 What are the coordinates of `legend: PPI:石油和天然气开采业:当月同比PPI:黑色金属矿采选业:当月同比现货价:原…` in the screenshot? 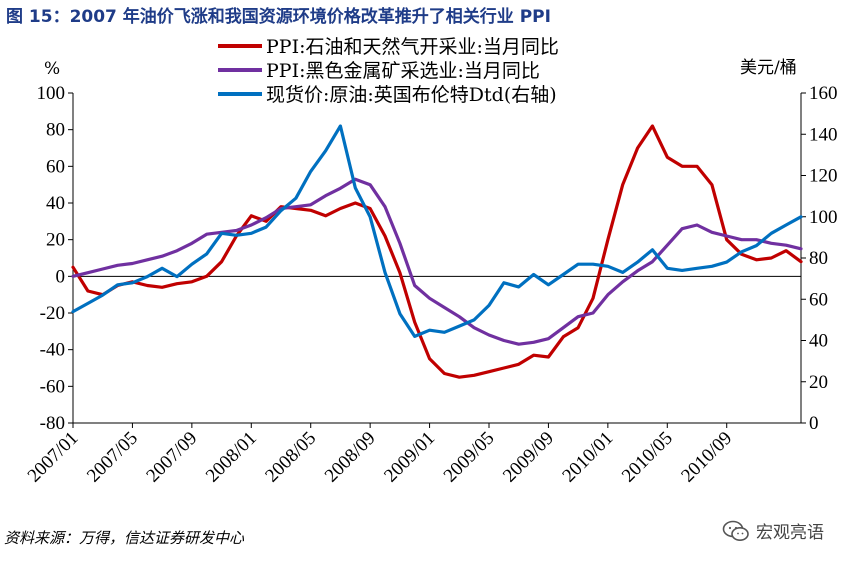 It's located at (388, 71).